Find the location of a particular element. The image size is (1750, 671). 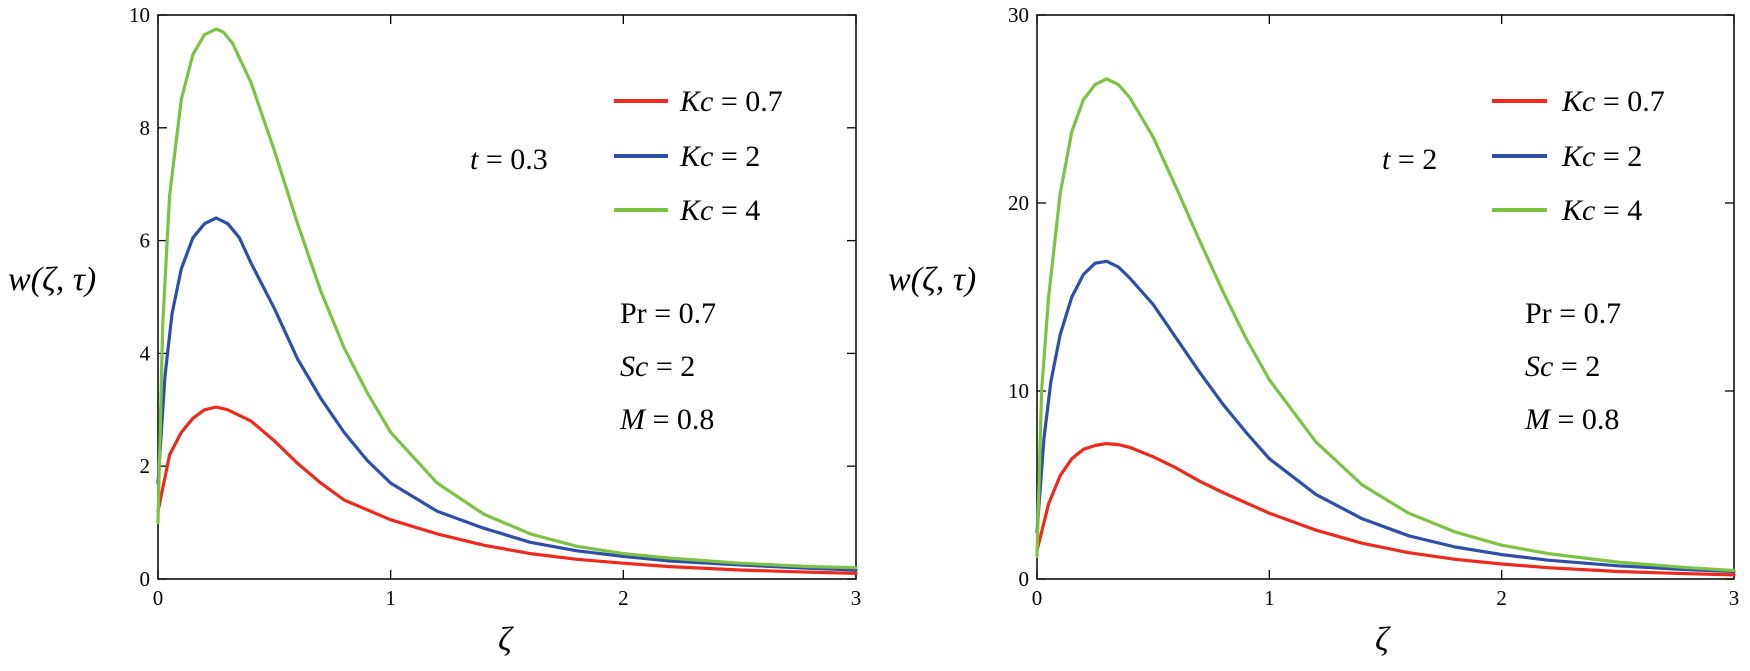

left-legend-value-1: 2 is located at coordinates (752, 156).